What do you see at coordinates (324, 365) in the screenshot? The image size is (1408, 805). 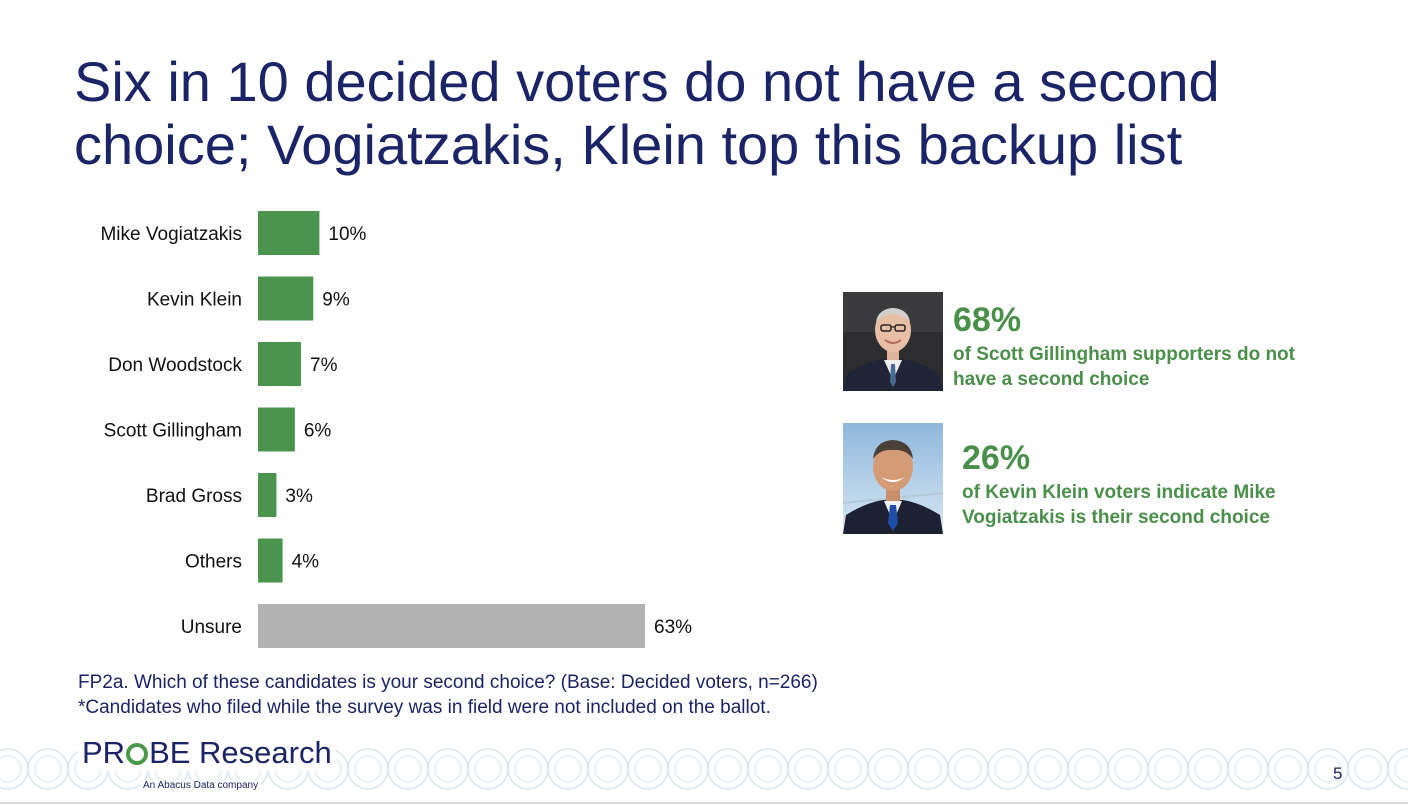 I see `data-label: 7%` at bounding box center [324, 365].